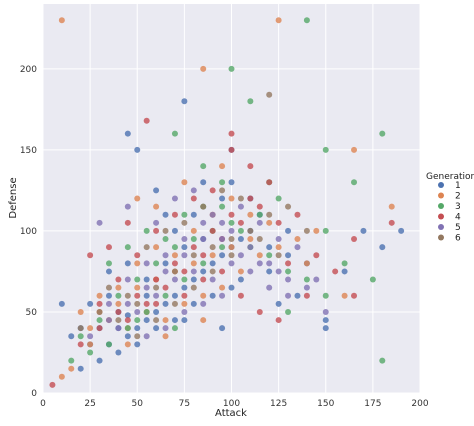 This screenshot has height=426, width=474. I want to click on y-tick-label: 50, so click(32, 313).